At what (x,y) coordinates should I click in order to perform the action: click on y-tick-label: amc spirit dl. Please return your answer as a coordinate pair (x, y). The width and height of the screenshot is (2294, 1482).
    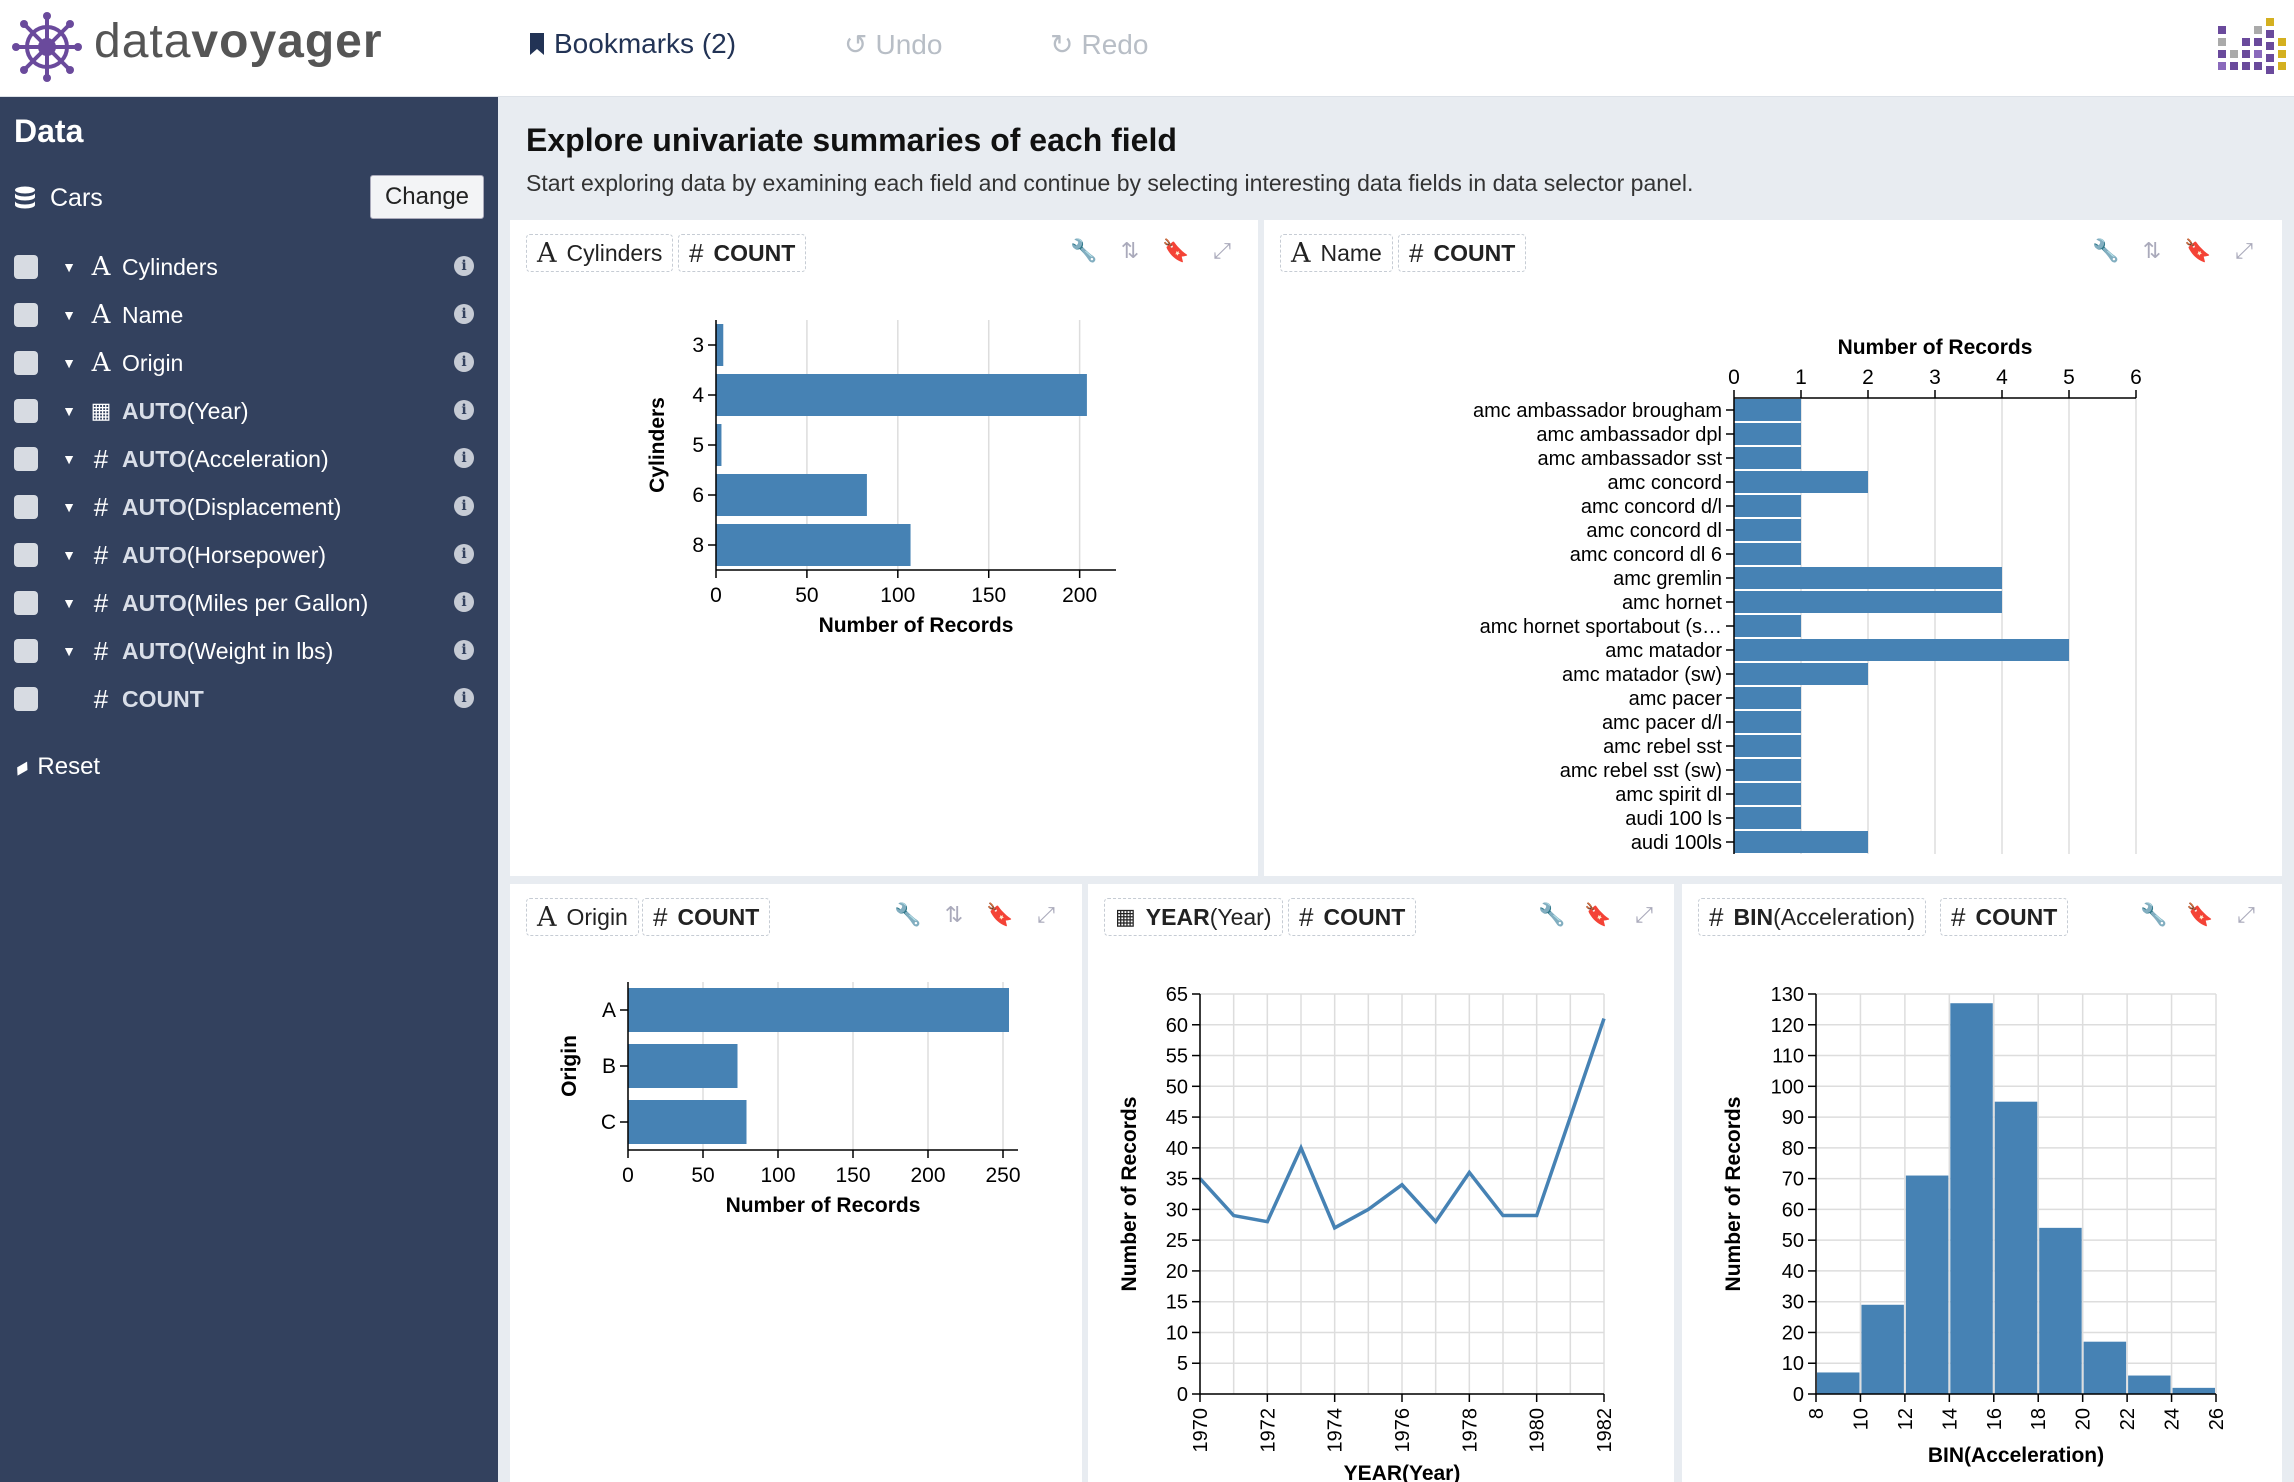
    Looking at the image, I should click on (1668, 795).